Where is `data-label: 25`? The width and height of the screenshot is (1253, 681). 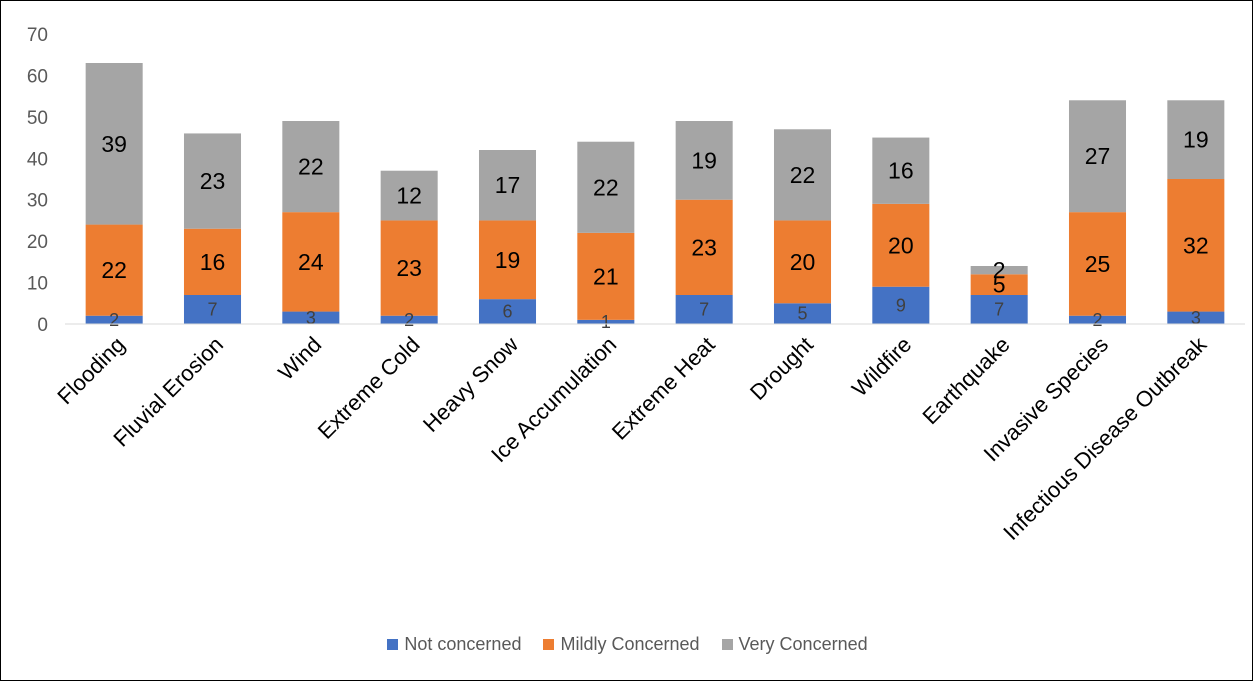
data-label: 25 is located at coordinates (1098, 264).